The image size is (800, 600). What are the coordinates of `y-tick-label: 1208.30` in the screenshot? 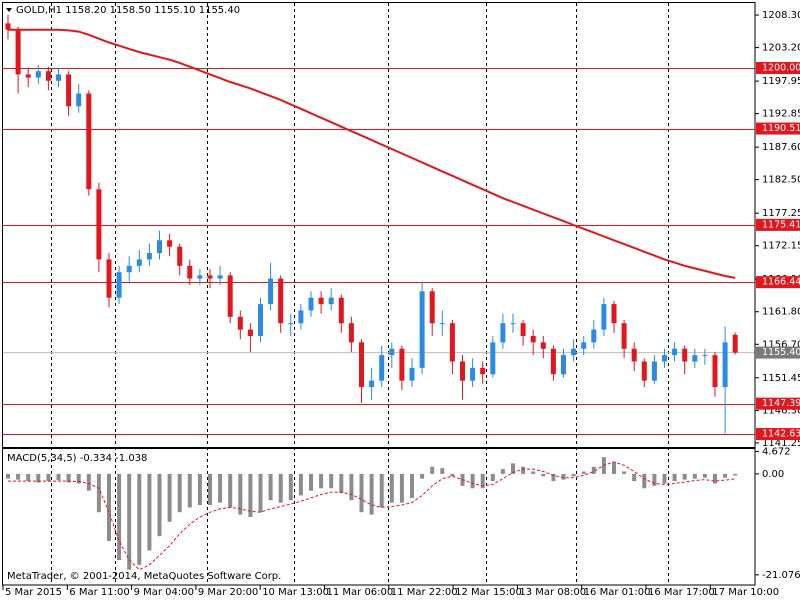 It's located at (781, 15).